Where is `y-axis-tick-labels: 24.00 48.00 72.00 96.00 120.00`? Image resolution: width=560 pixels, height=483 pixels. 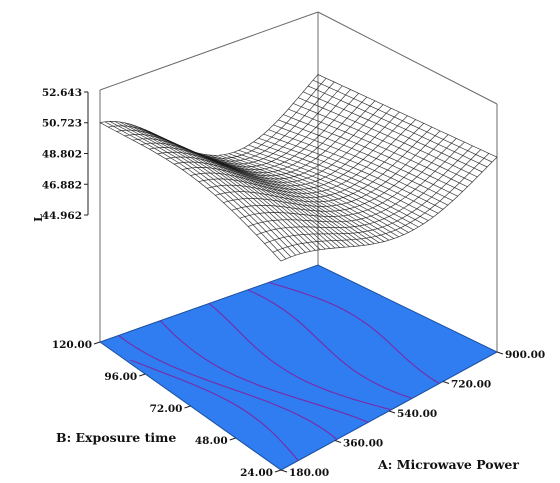 y-axis-tick-labels: 24.00 48.00 72.00 96.00 120.00 is located at coordinates (167, 409).